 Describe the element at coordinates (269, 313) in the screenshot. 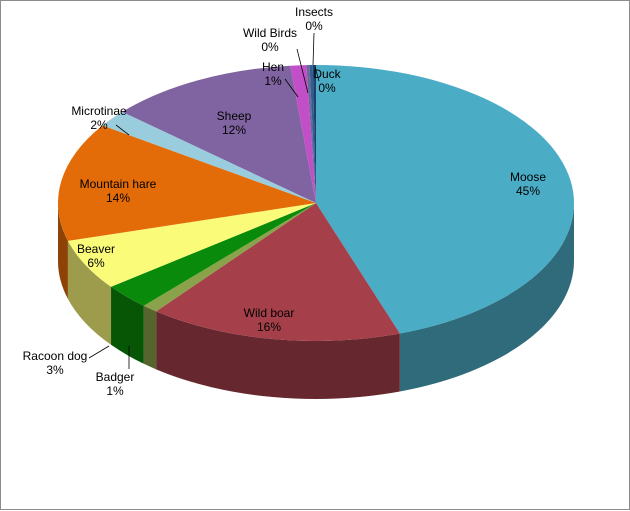

I see `slice-label-wild-boar: Wild boar` at that location.